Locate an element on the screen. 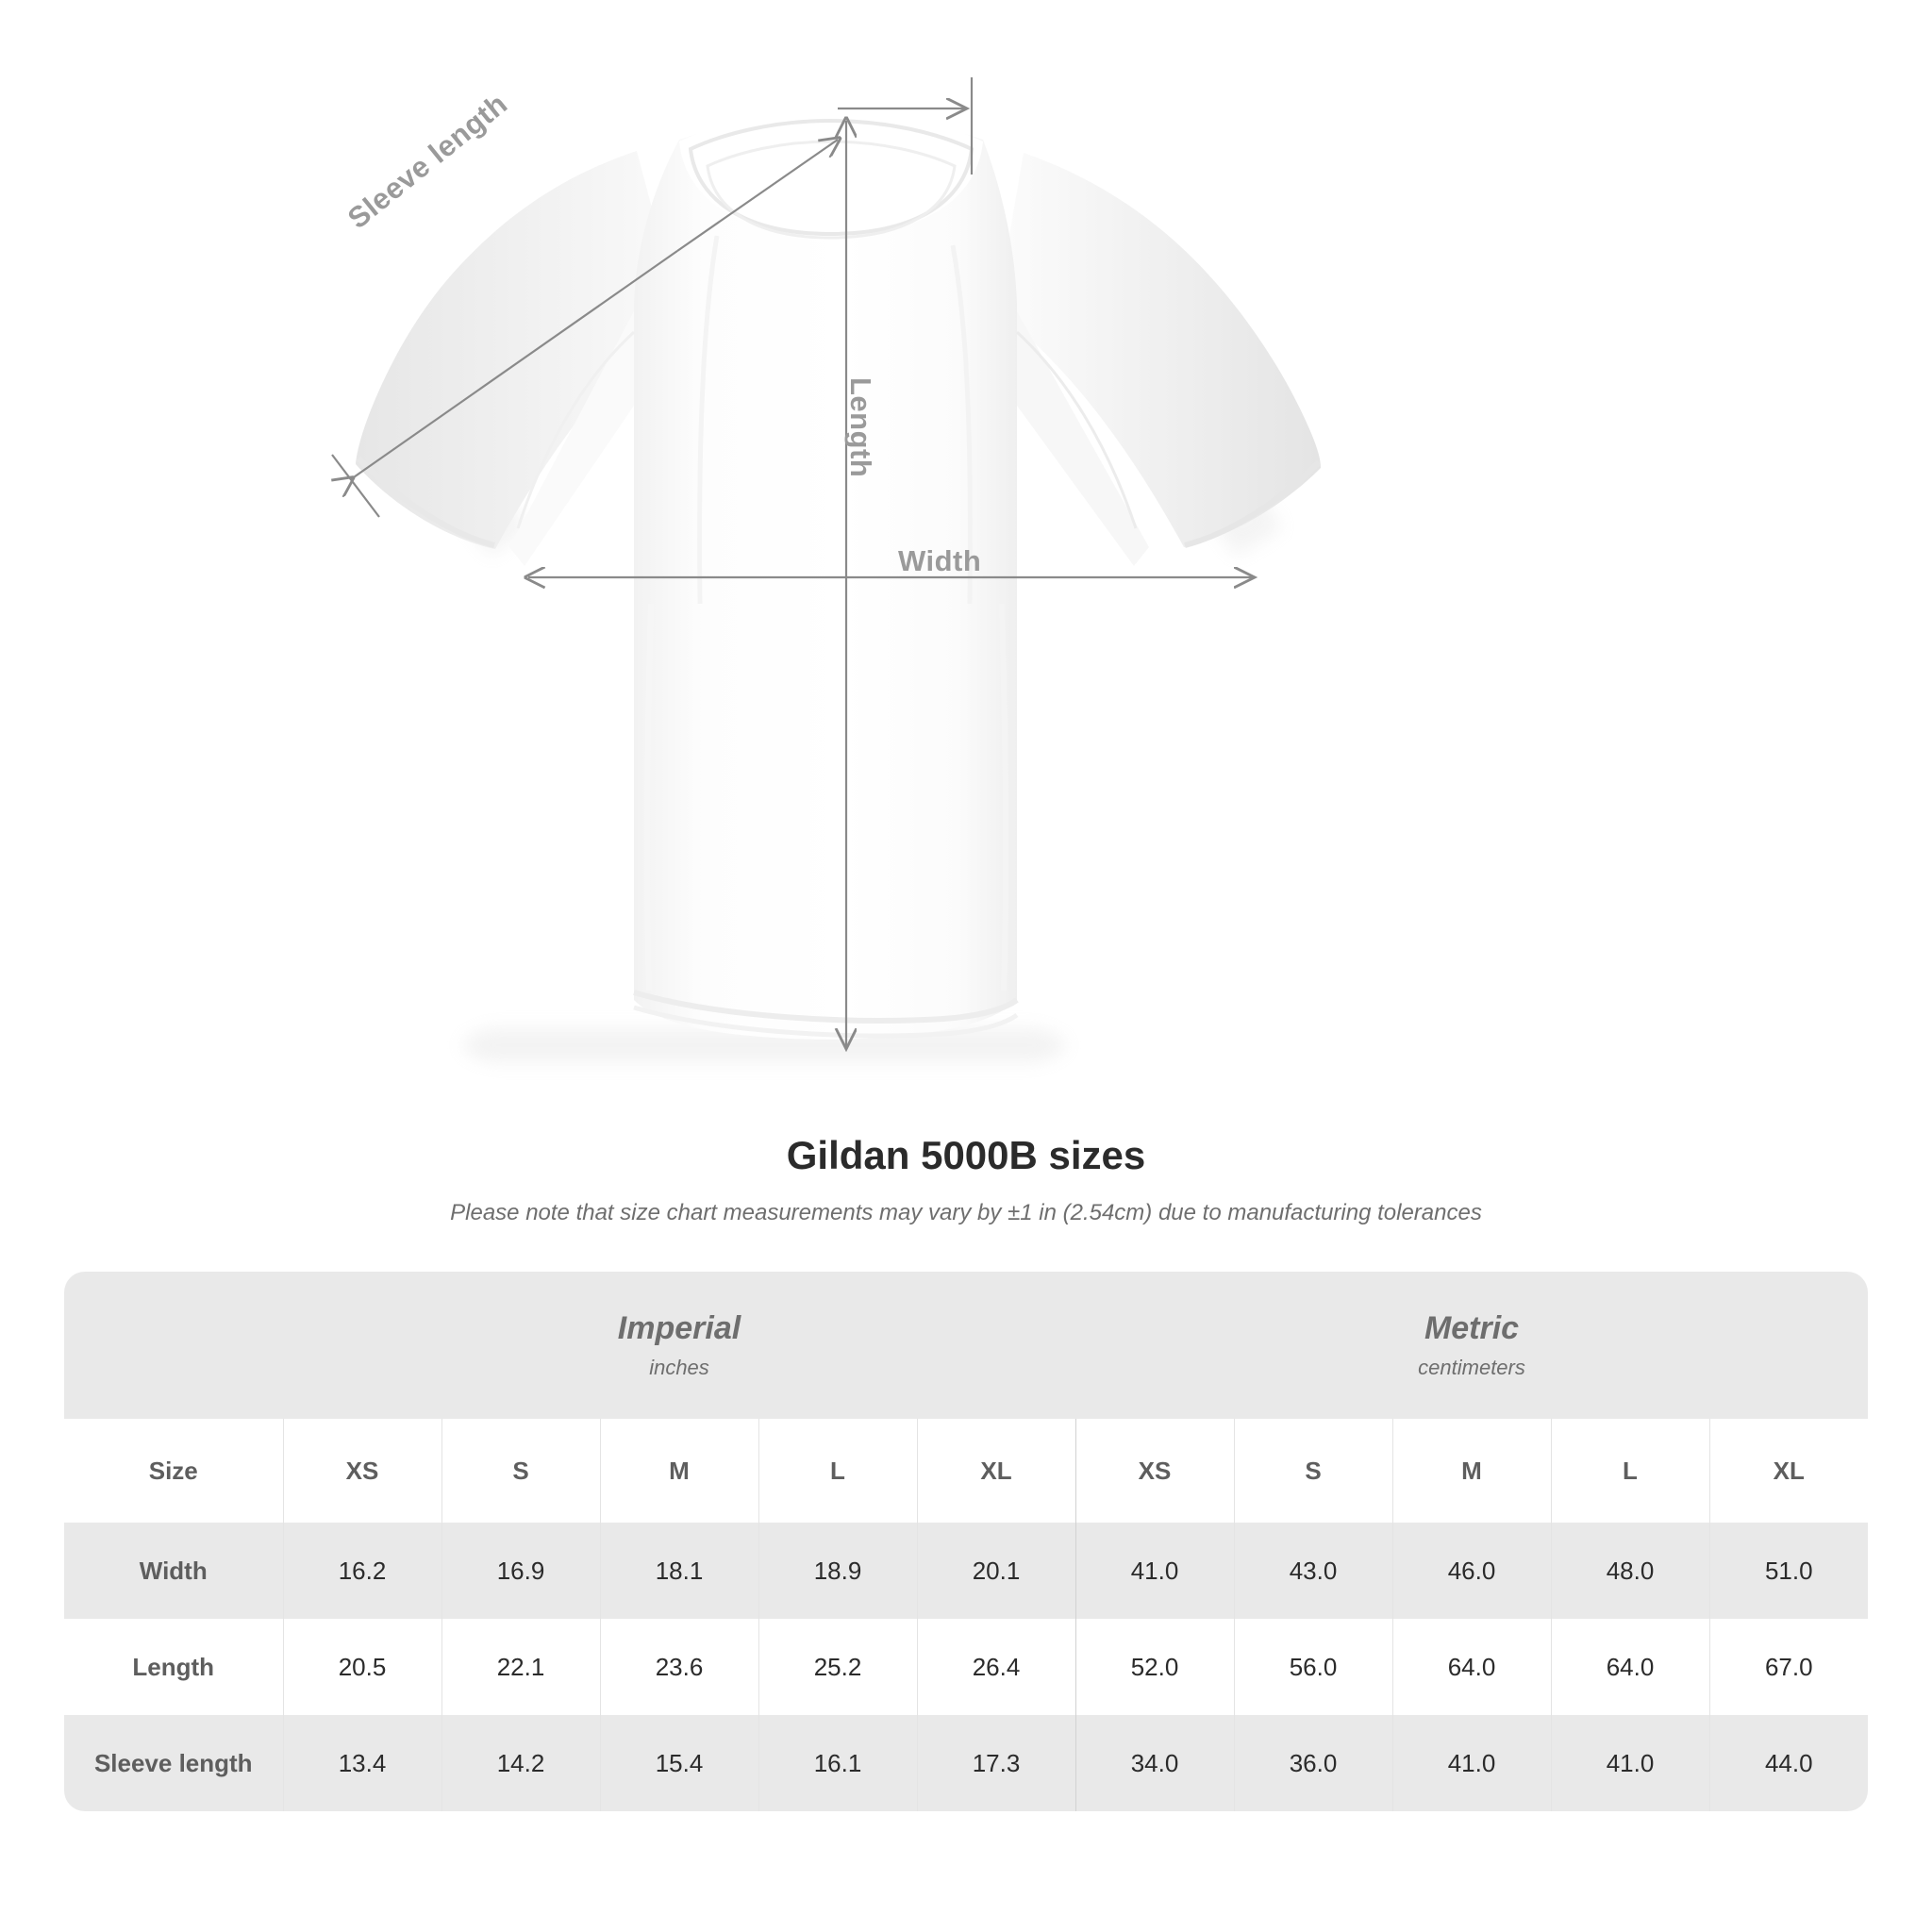 The image size is (1932, 1932). col-header-imperial-m: M is located at coordinates (680, 1471).